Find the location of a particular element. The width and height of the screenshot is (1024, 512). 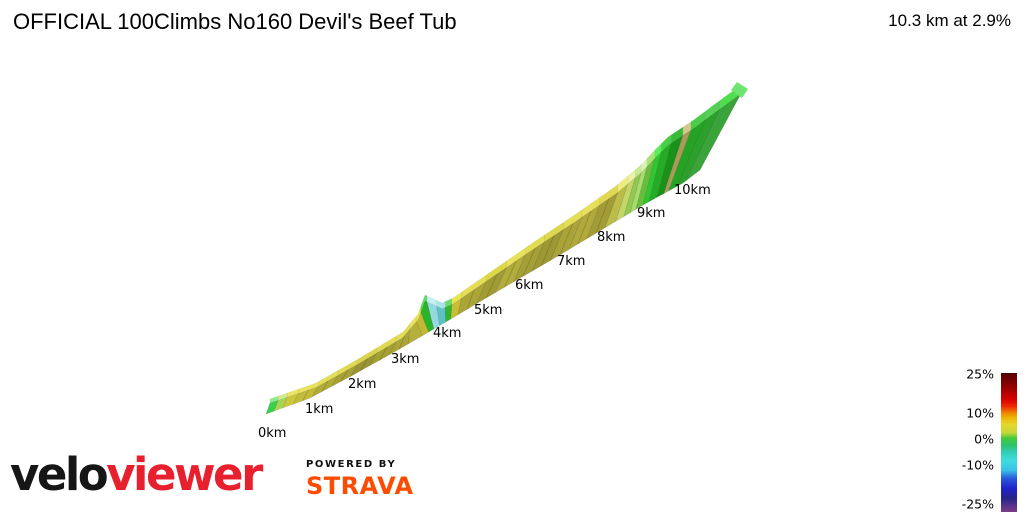

veloviewer-logo: veloviewer is located at coordinates (136, 474).